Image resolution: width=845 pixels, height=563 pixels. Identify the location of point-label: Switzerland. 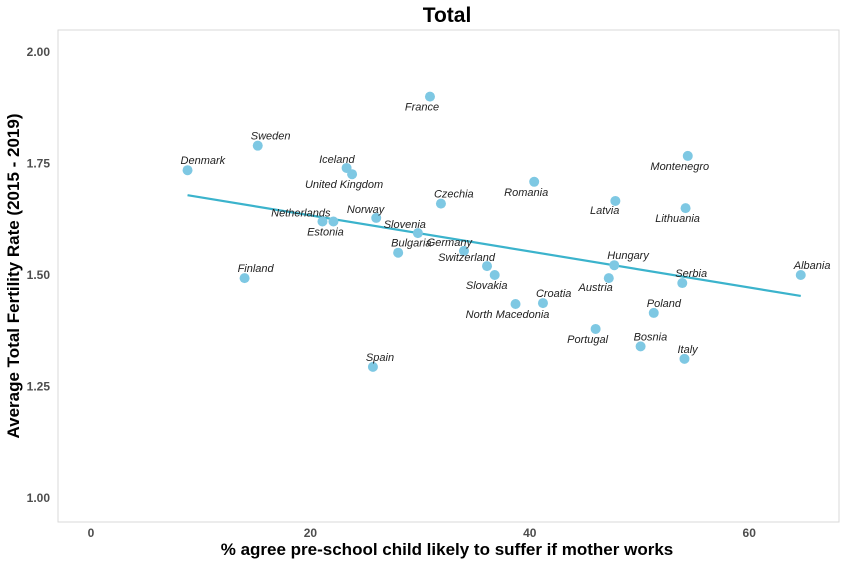
(467, 258).